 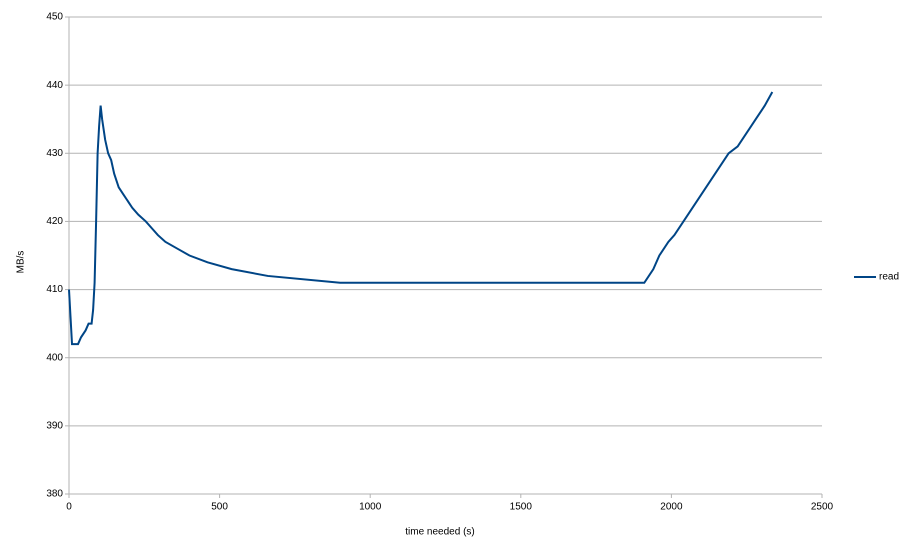 What do you see at coordinates (822, 507) in the screenshot?
I see `x-tick-label: 2500` at bounding box center [822, 507].